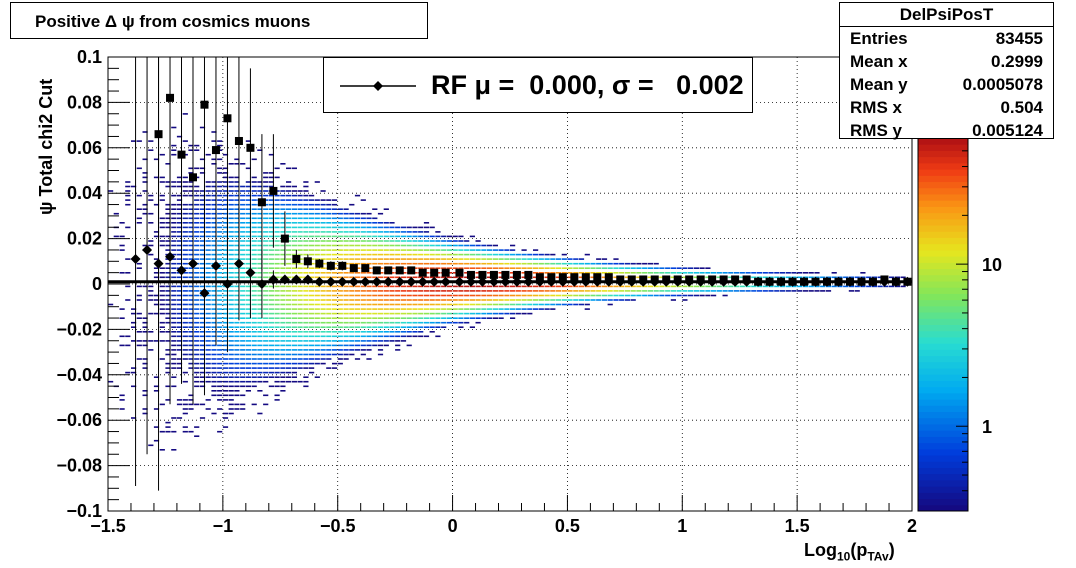  Describe the element at coordinates (219, 20) in the screenshot. I see `plot-title: Positive Δ ψ from cosmics muons` at that location.